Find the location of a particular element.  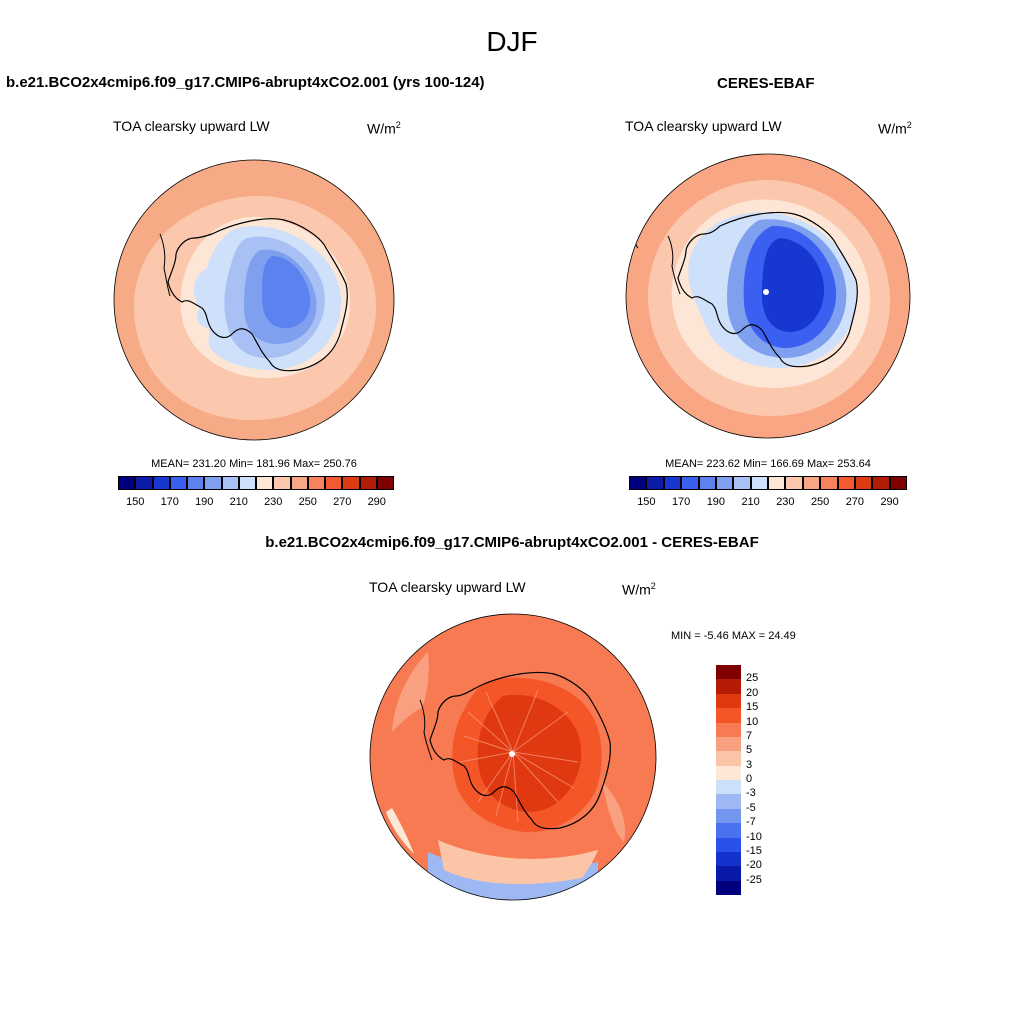

colorbar-tick-label: -3 is located at coordinates (751, 793).